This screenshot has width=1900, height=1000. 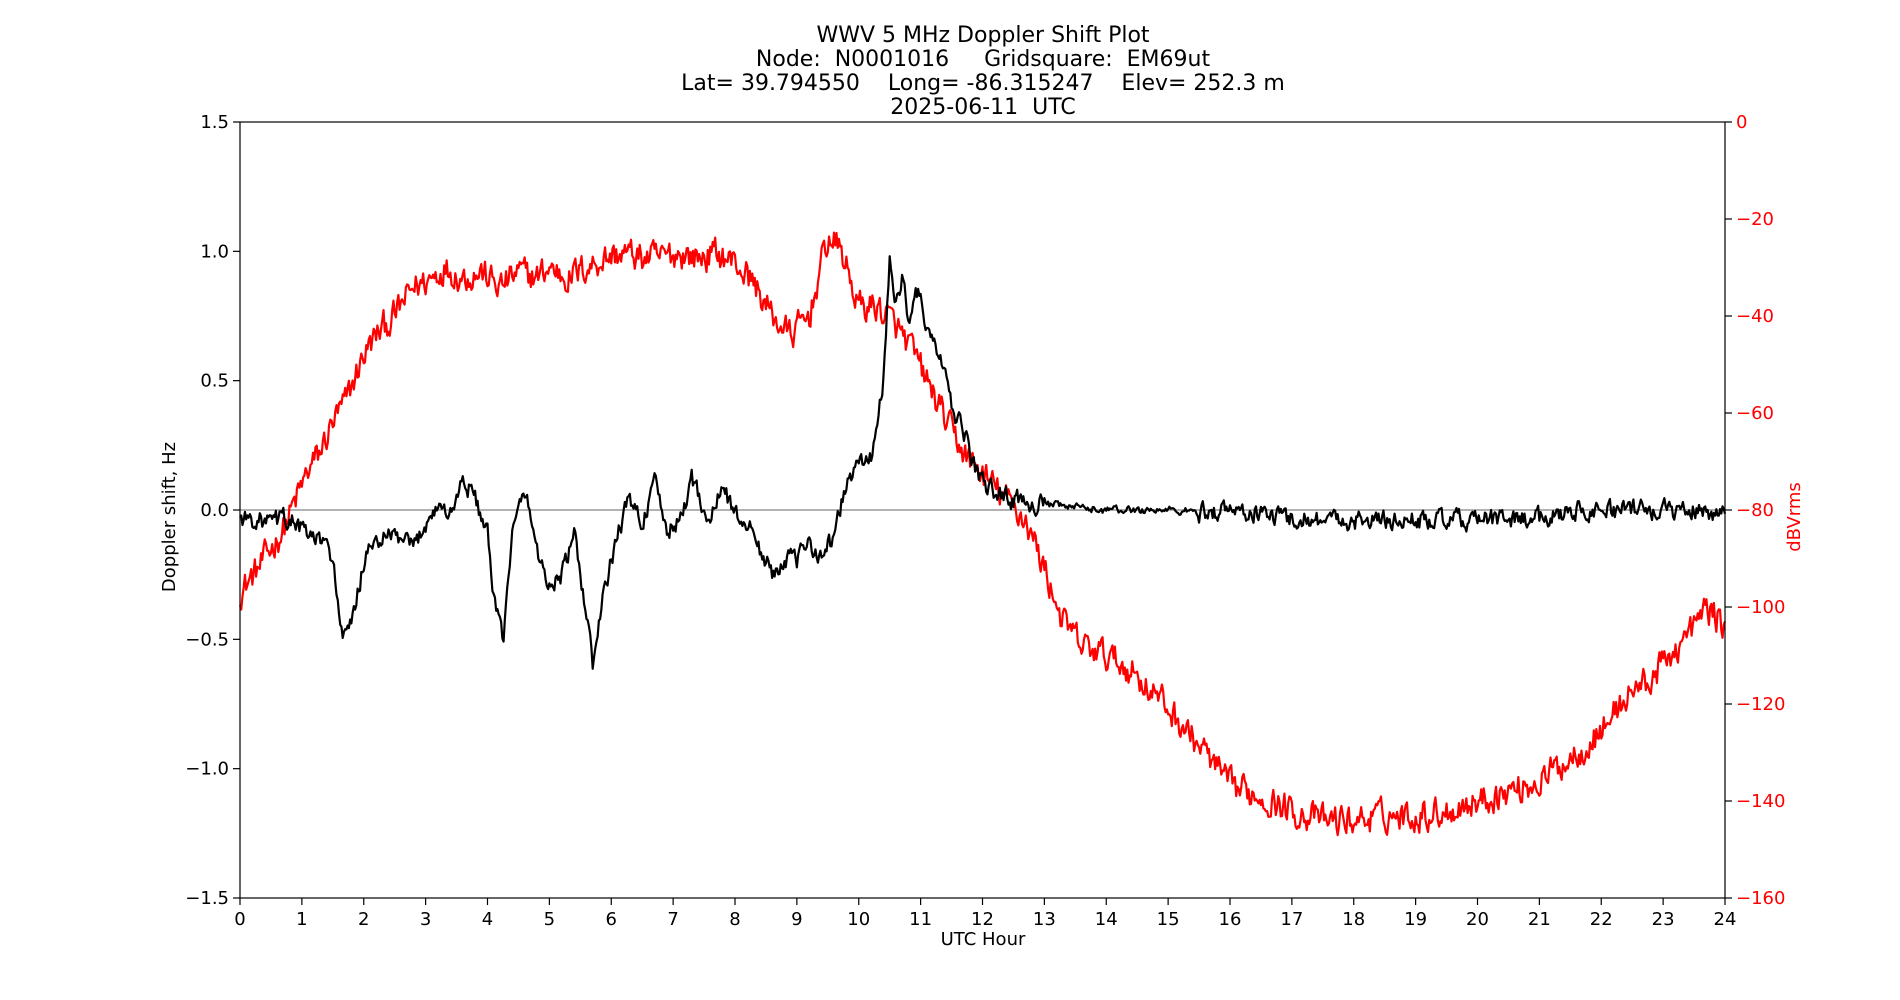 What do you see at coordinates (207, 769) in the screenshot?
I see `y-tick-label-left: −1.0` at bounding box center [207, 769].